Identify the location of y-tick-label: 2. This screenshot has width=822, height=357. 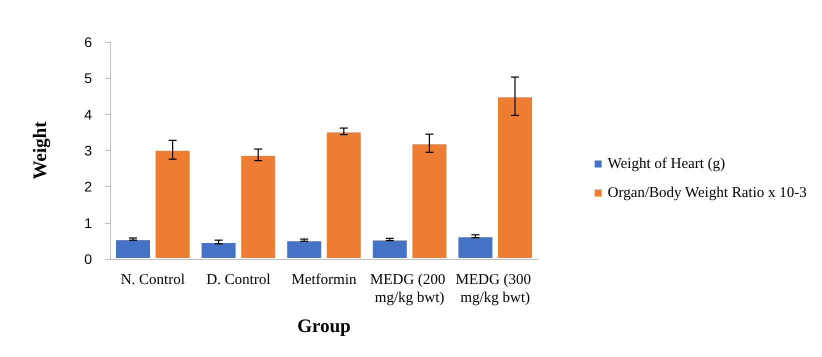
(88, 186).